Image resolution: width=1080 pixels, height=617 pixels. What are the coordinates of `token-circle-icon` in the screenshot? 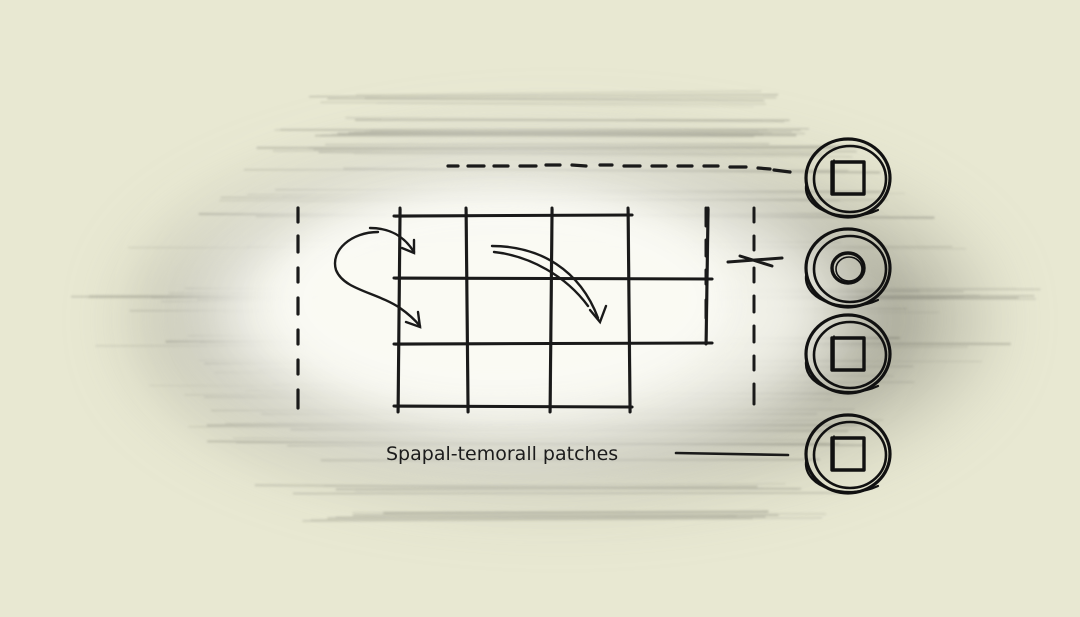 It's located at (848, 268).